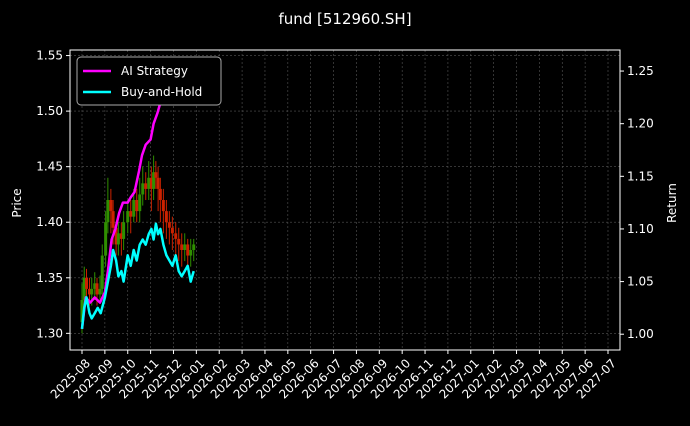 The width and height of the screenshot is (690, 426). What do you see at coordinates (672, 203) in the screenshot?
I see `y-axis-right-title: Return` at bounding box center [672, 203].